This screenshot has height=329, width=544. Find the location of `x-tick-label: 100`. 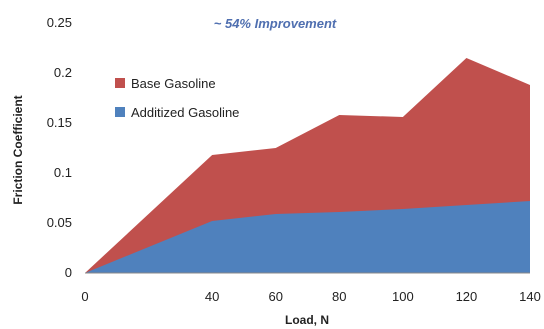

x-tick-label: 100 is located at coordinates (403, 296).